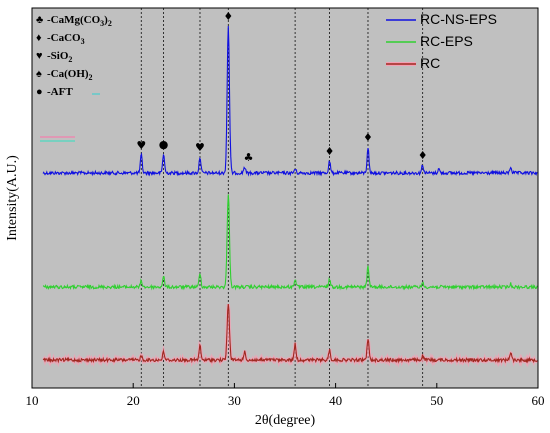 The image size is (550, 433). Describe the element at coordinates (70, 75) in the screenshot. I see `phase-key-label-3: -Ca(OH)2` at that location.